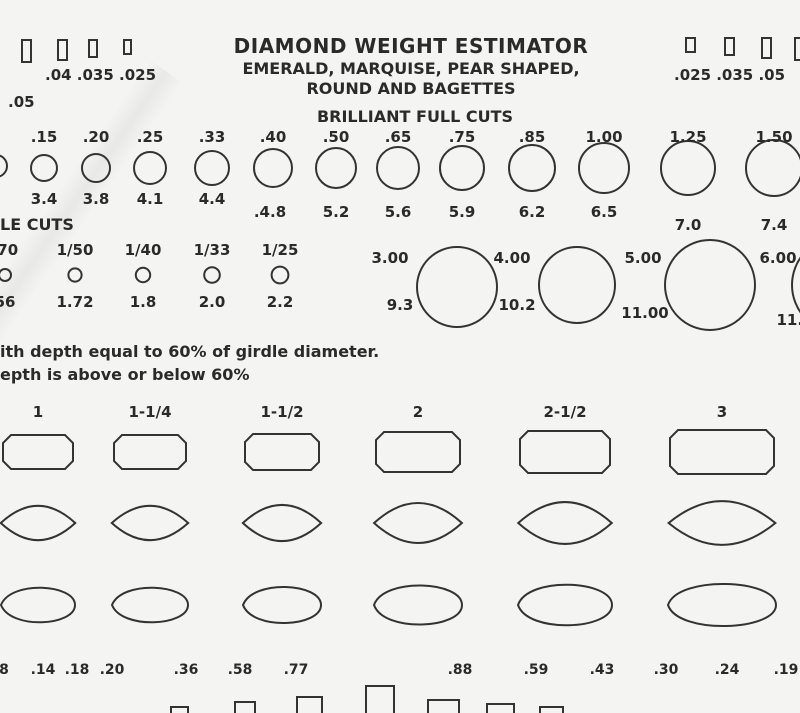 This screenshot has width=800, height=713. I want to click on single-cut-mm-label: 1.72, so click(75, 302).